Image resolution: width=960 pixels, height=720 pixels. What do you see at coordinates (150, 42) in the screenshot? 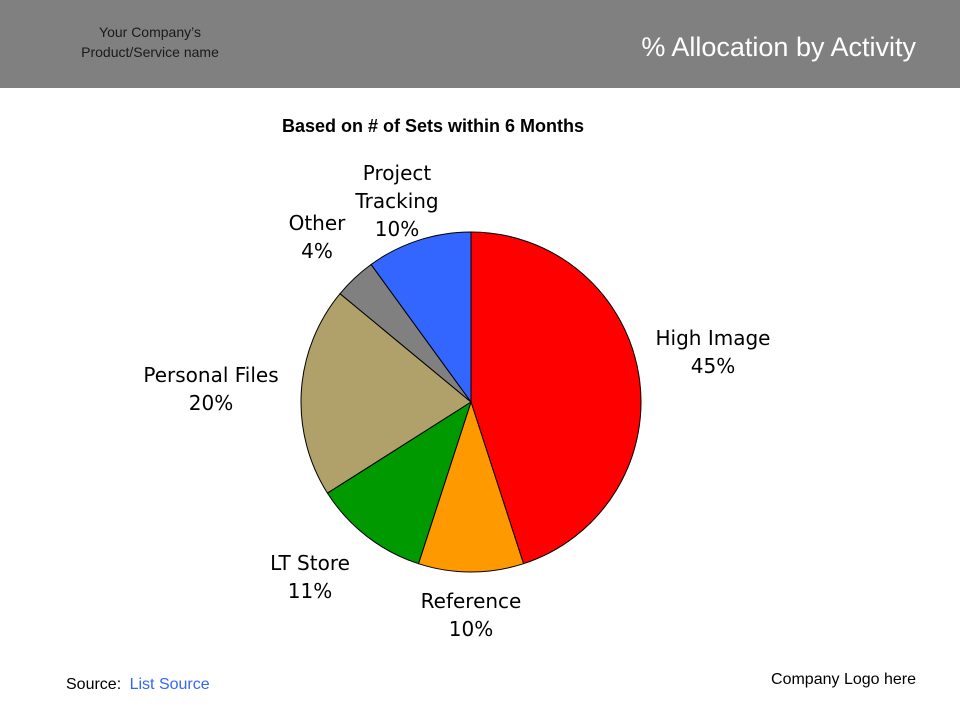
I see `company-name: Your Company’s Product/Service name` at bounding box center [150, 42].